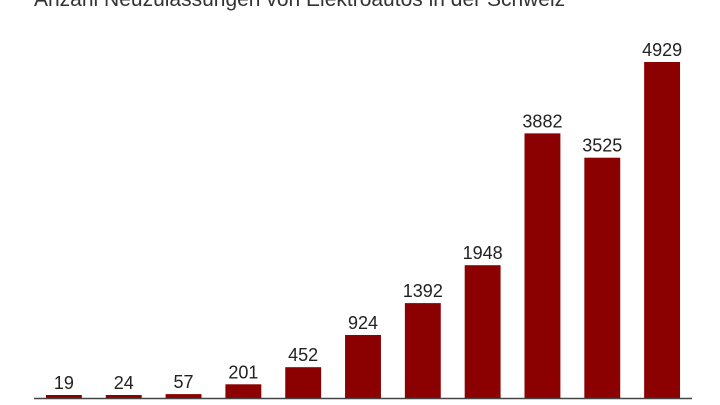 This screenshot has height=405, width=720. Describe the element at coordinates (542, 121) in the screenshot. I see `data-label-9: 3882` at that location.